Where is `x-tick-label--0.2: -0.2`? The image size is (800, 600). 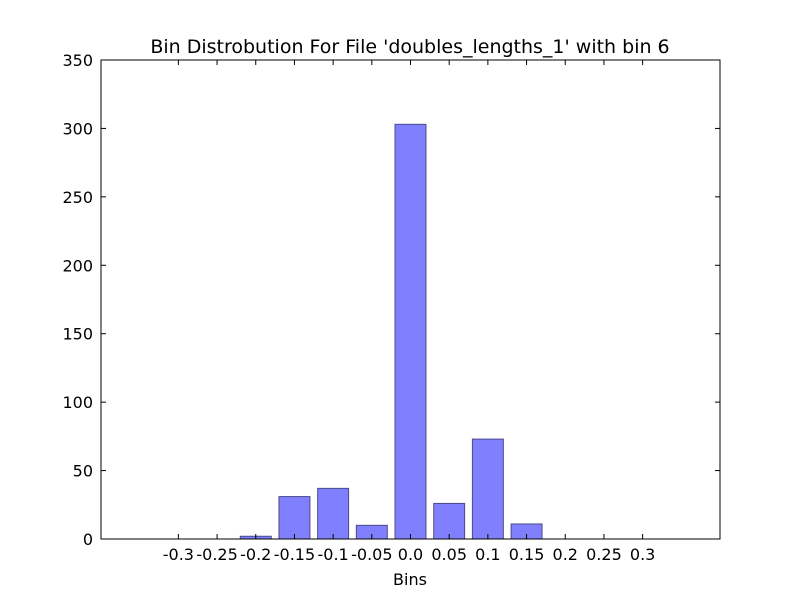
x-tick-label--0.2: -0.2 is located at coordinates (255, 554).